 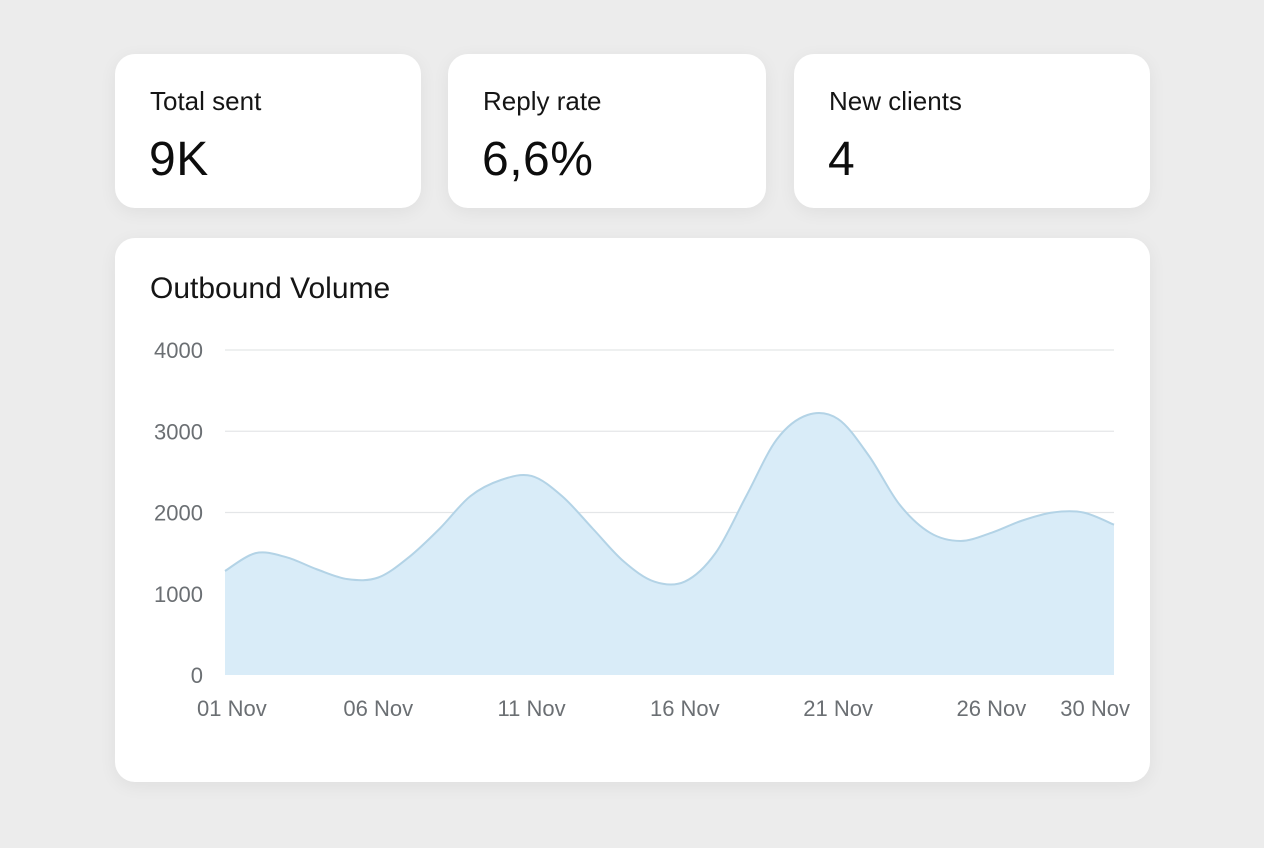 What do you see at coordinates (268, 131) in the screenshot?
I see `kpi-card-total-sent: Total sent 9K` at bounding box center [268, 131].